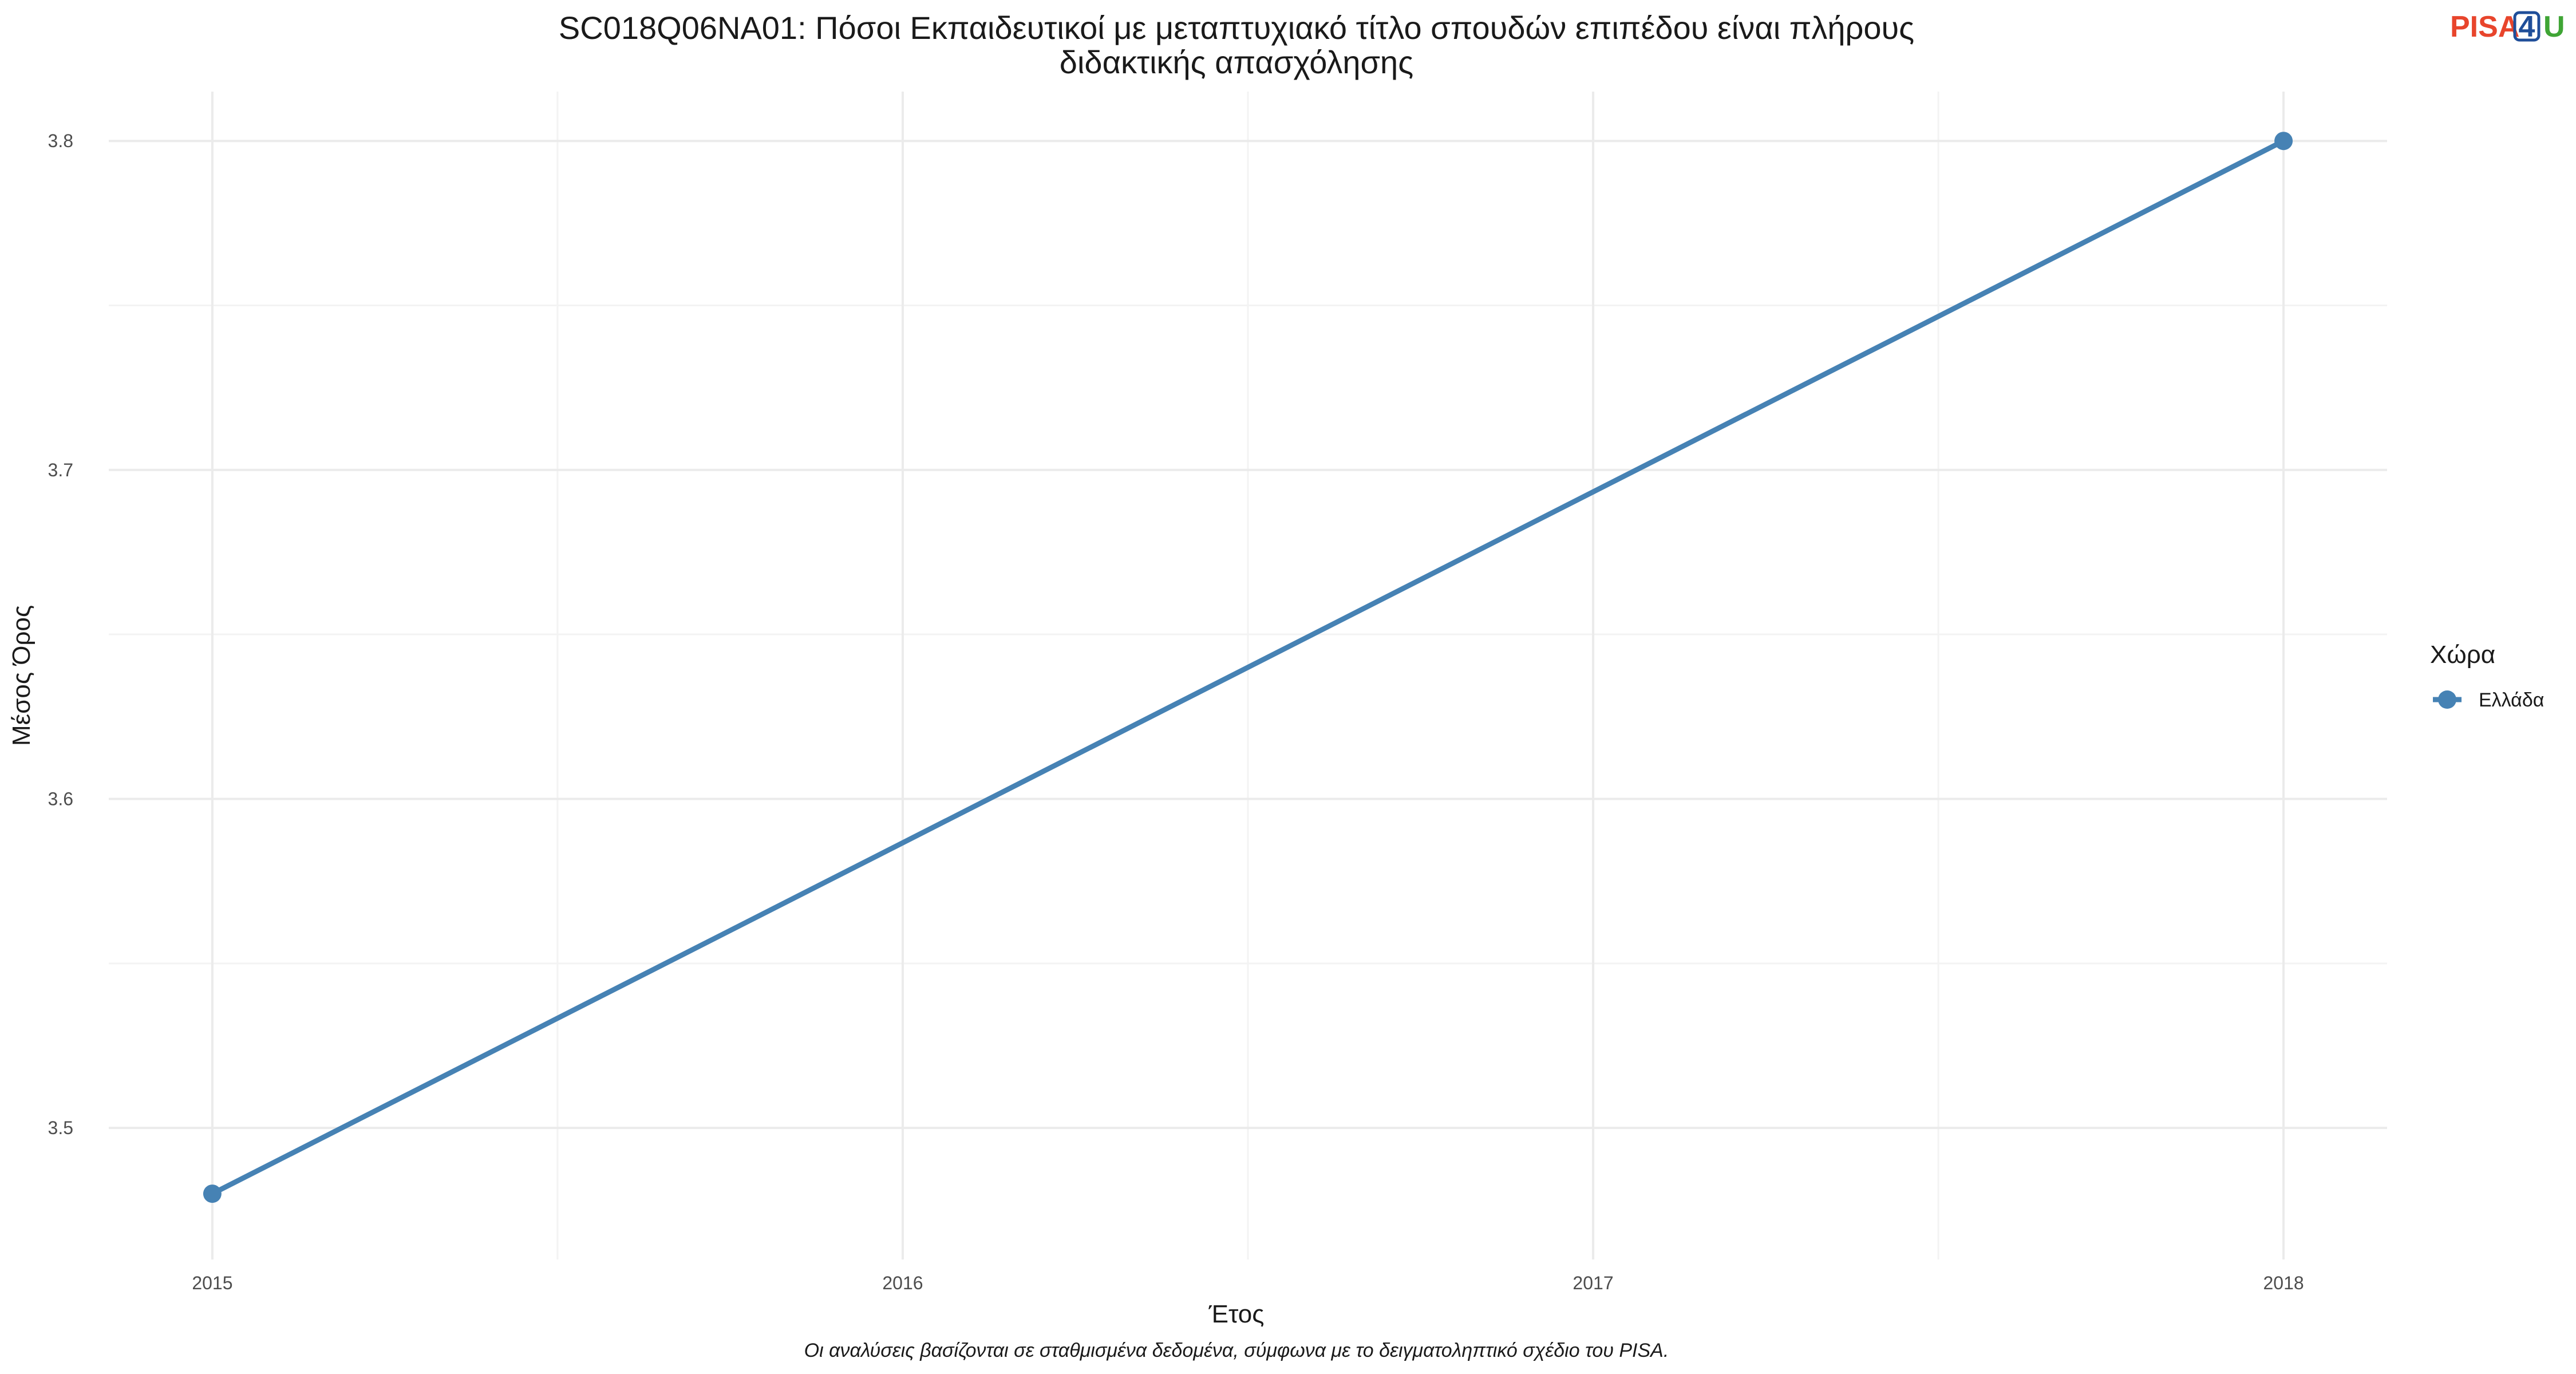  Describe the element at coordinates (1236, 1314) in the screenshot. I see `x-axis-title: Έτος` at that location.